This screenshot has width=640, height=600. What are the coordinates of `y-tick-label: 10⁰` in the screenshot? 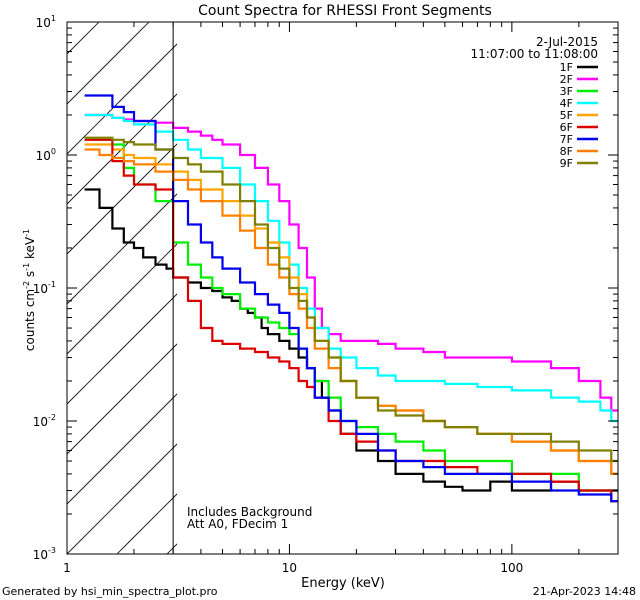 It's located at (46, 155).